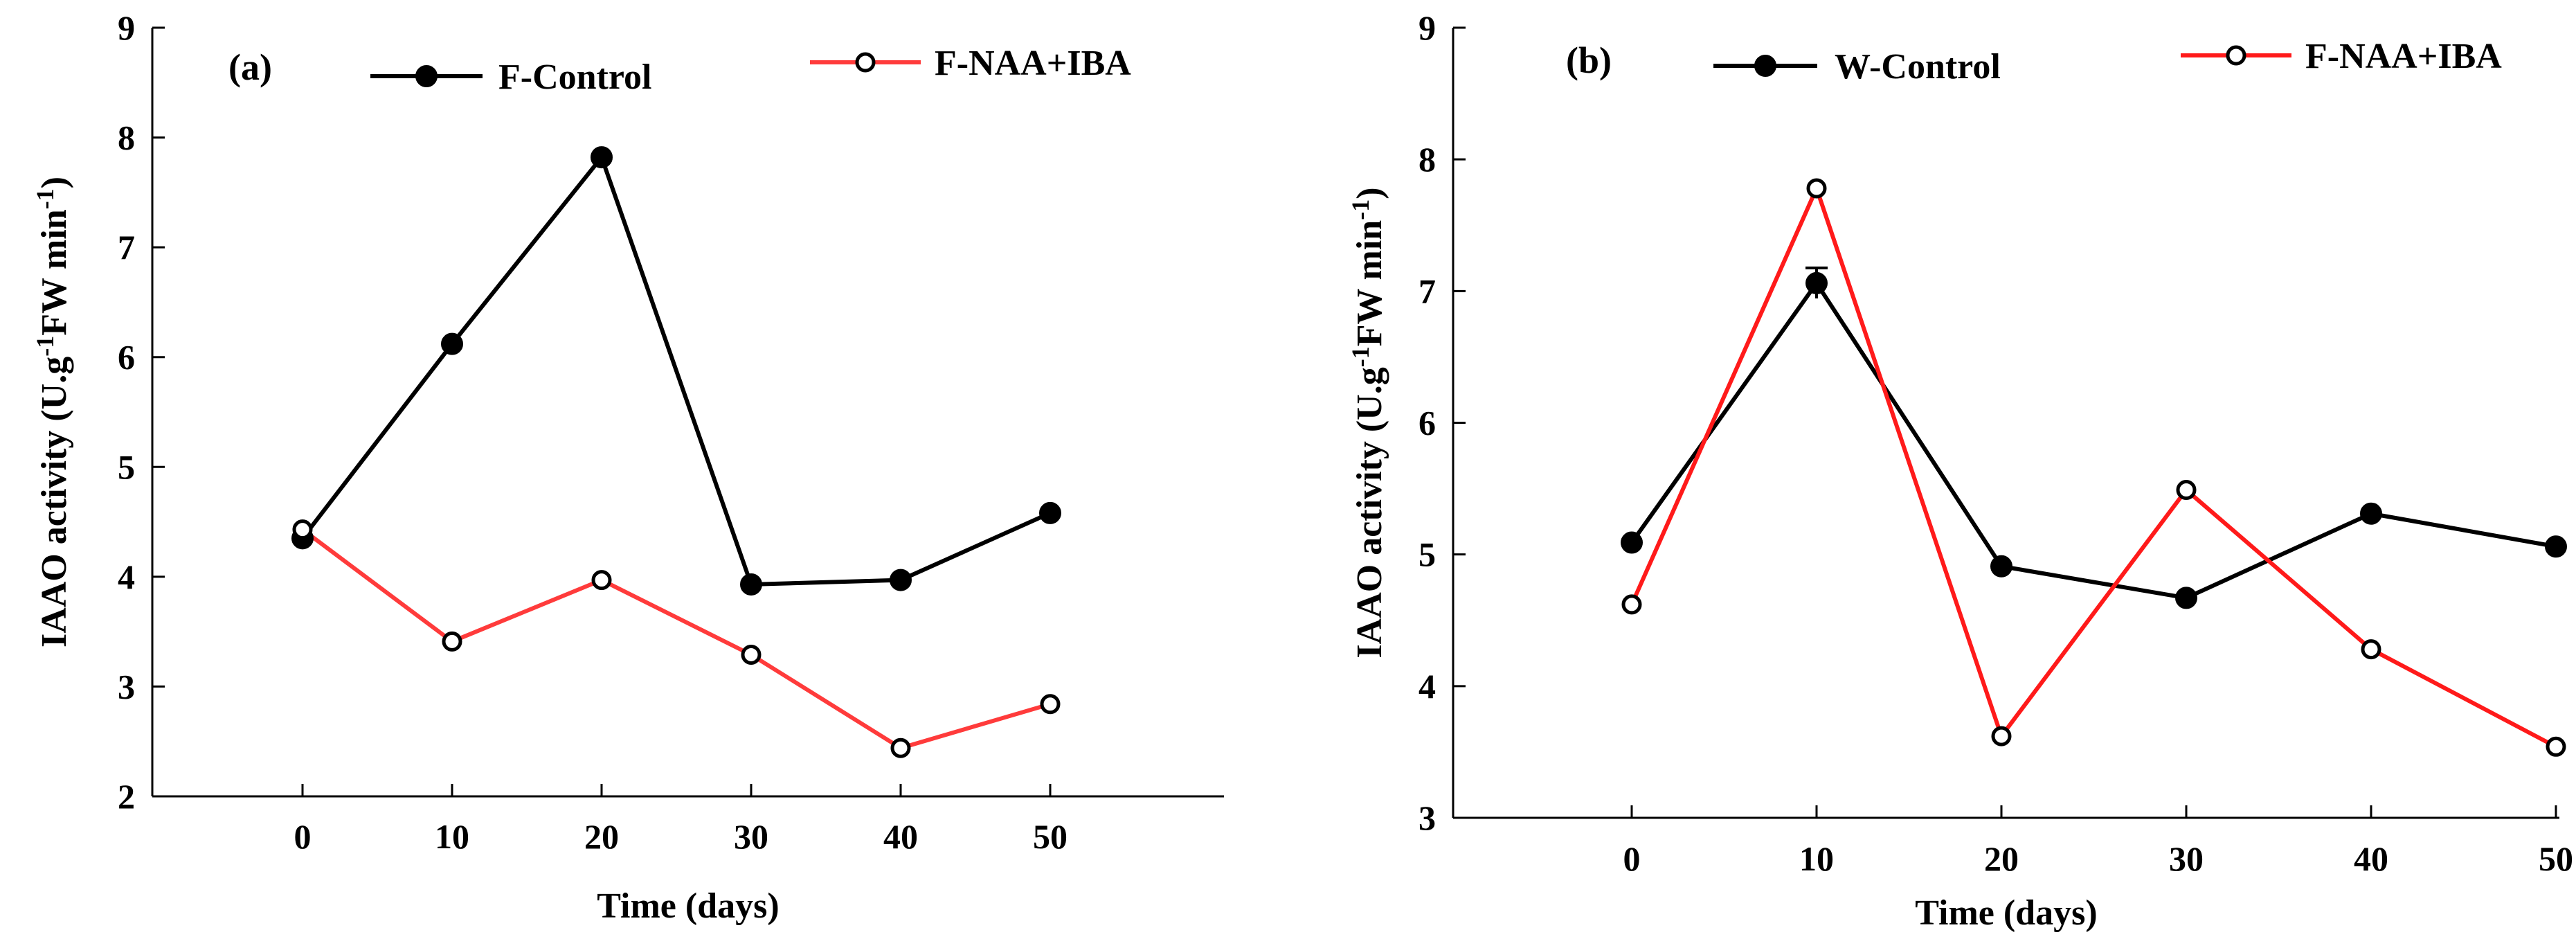 The image size is (2576, 948). What do you see at coordinates (1589, 60) in the screenshot?
I see `panel-label: (b)` at bounding box center [1589, 60].